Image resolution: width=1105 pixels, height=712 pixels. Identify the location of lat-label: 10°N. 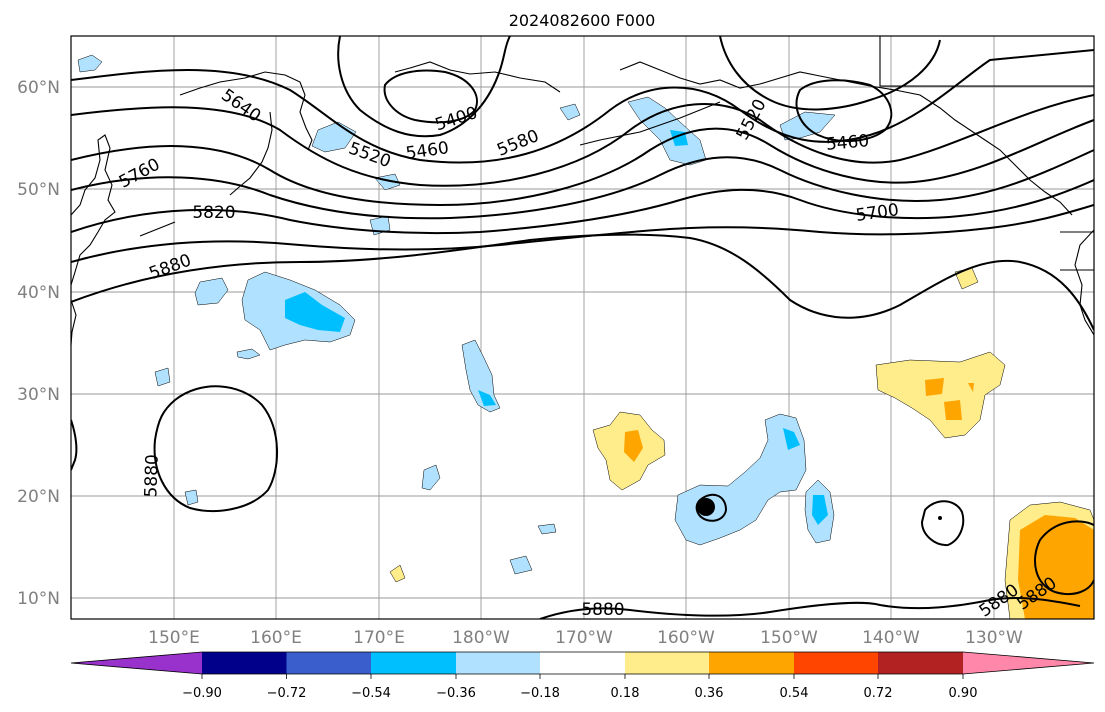
(38, 599).